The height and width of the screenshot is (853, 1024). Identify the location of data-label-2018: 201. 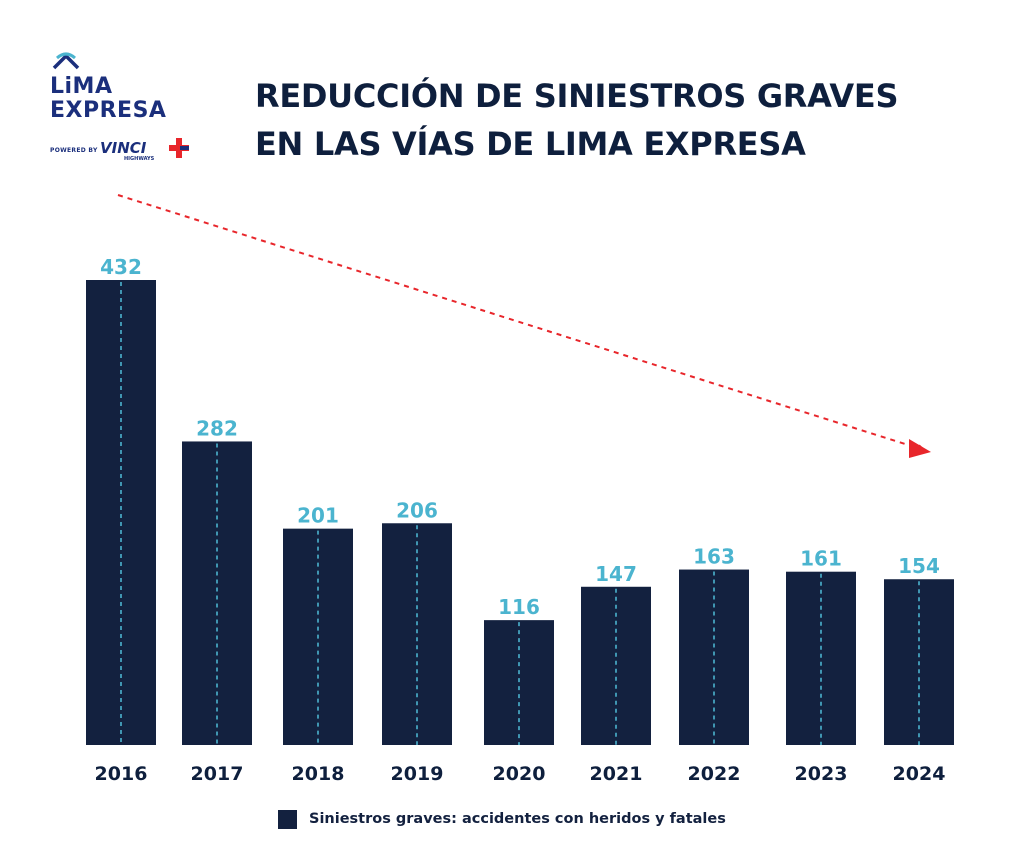
(318, 516).